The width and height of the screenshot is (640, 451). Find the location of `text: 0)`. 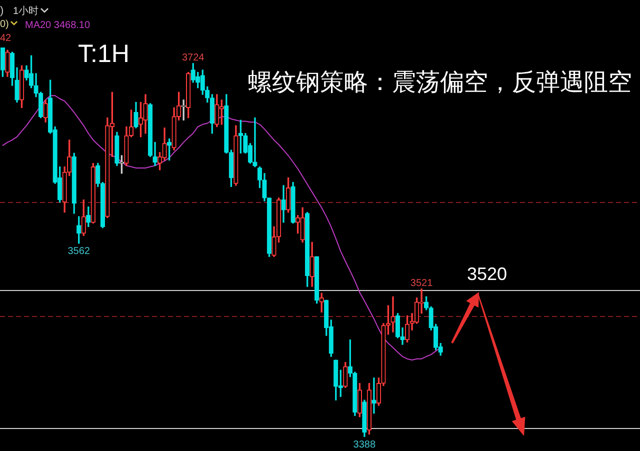

text: 0) is located at coordinates (4, 24).